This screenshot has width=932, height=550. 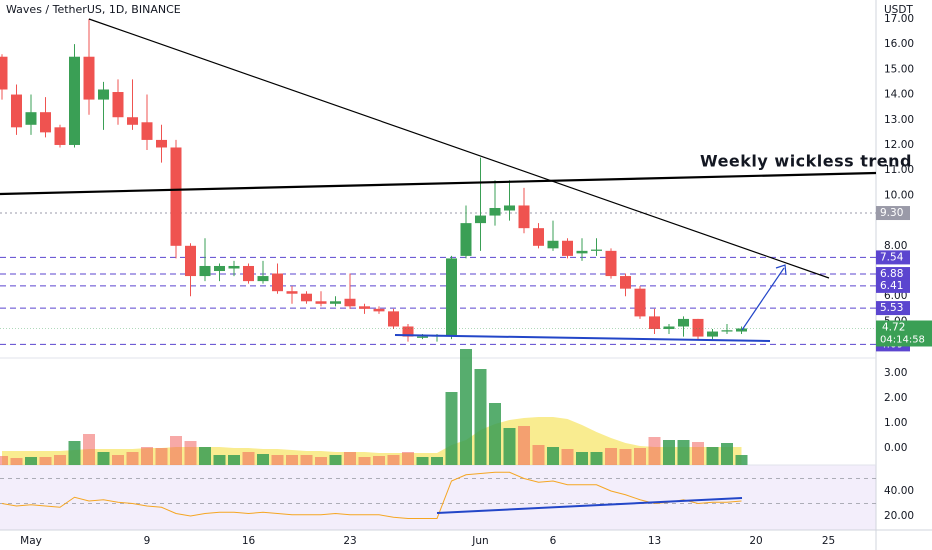 I want to click on x-tick-label: 6, so click(x=553, y=541).